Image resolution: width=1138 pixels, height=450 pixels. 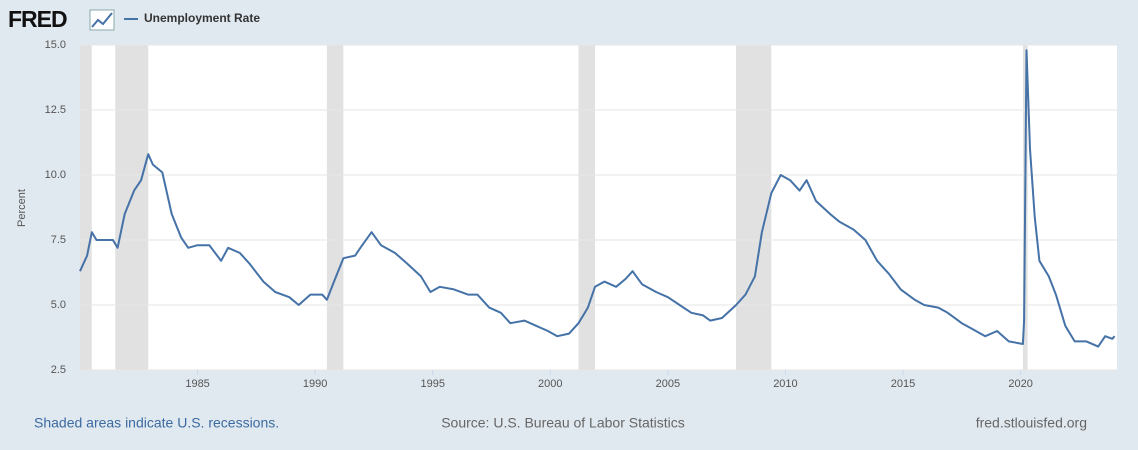 What do you see at coordinates (1031, 423) in the screenshot?
I see `site: fred.stlouisfed.org` at bounding box center [1031, 423].